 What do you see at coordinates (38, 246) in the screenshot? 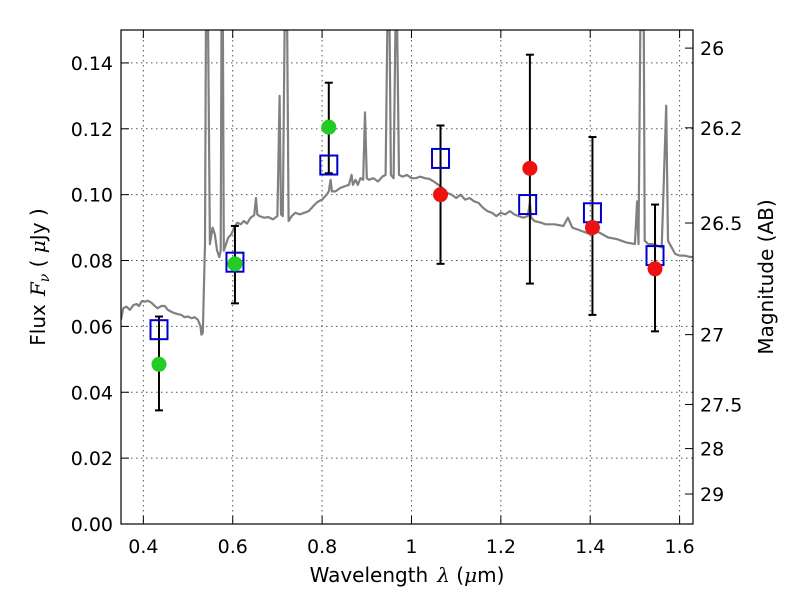
I see `y-axis-label-unit-mu: μ` at bounding box center [38, 246].